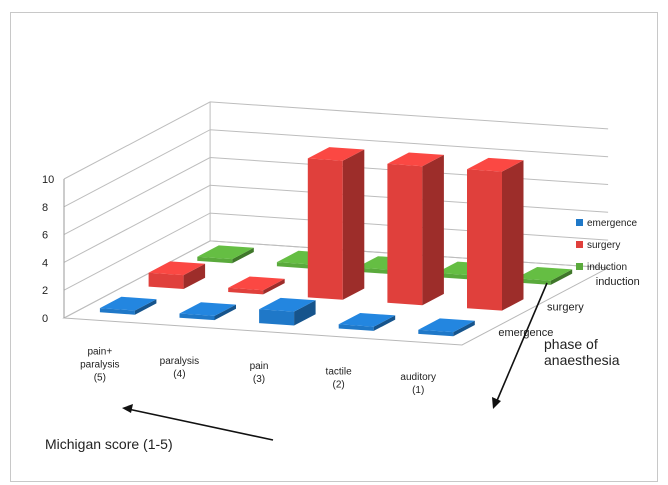  Describe the element at coordinates (45, 236) in the screenshot. I see `y-tick-label: 6` at that location.